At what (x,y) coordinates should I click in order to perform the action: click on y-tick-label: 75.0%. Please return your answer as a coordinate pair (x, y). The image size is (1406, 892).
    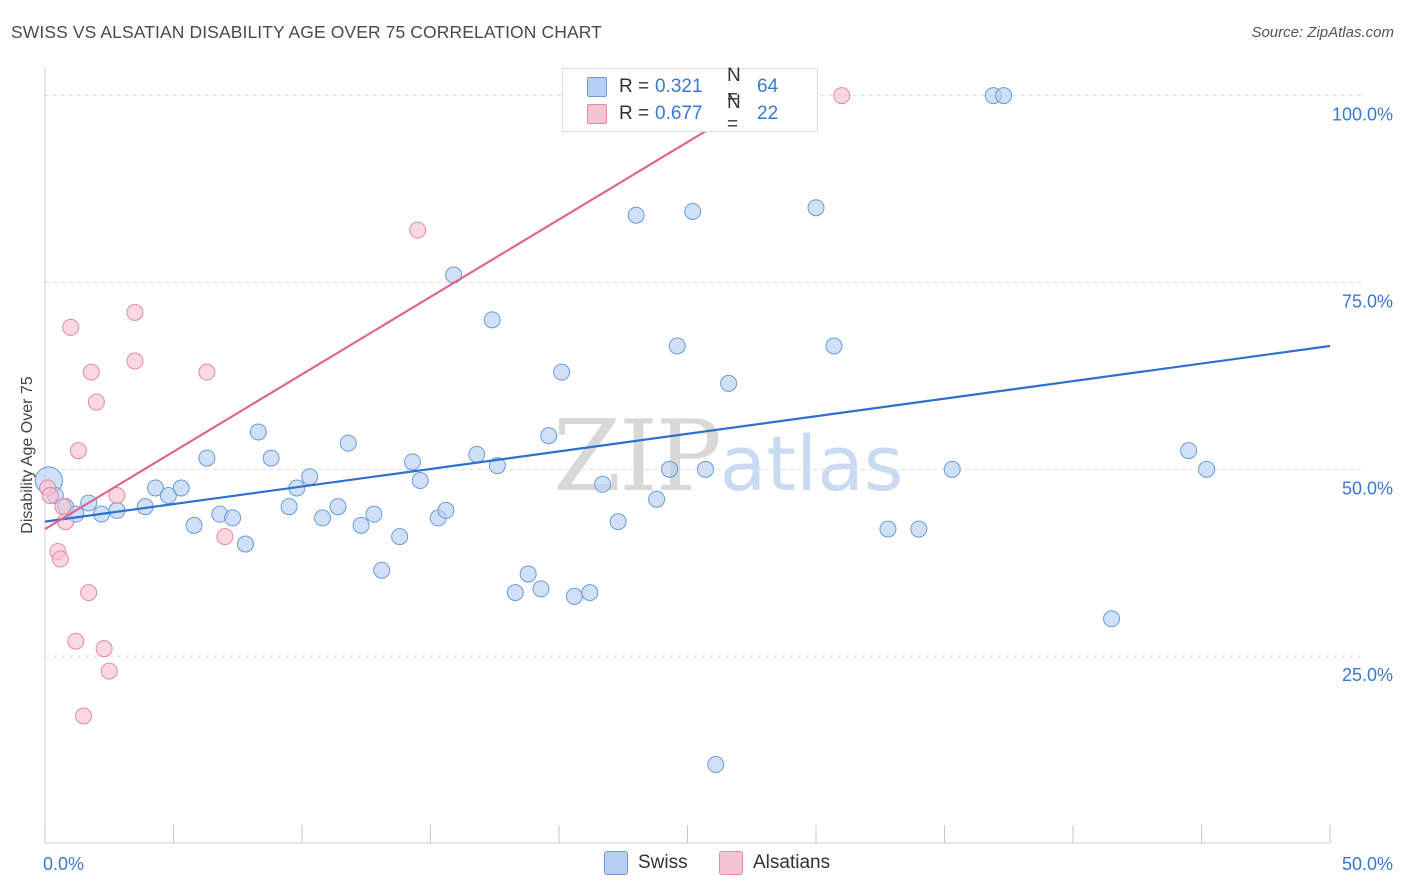
    Looking at the image, I should click on (1367, 301).